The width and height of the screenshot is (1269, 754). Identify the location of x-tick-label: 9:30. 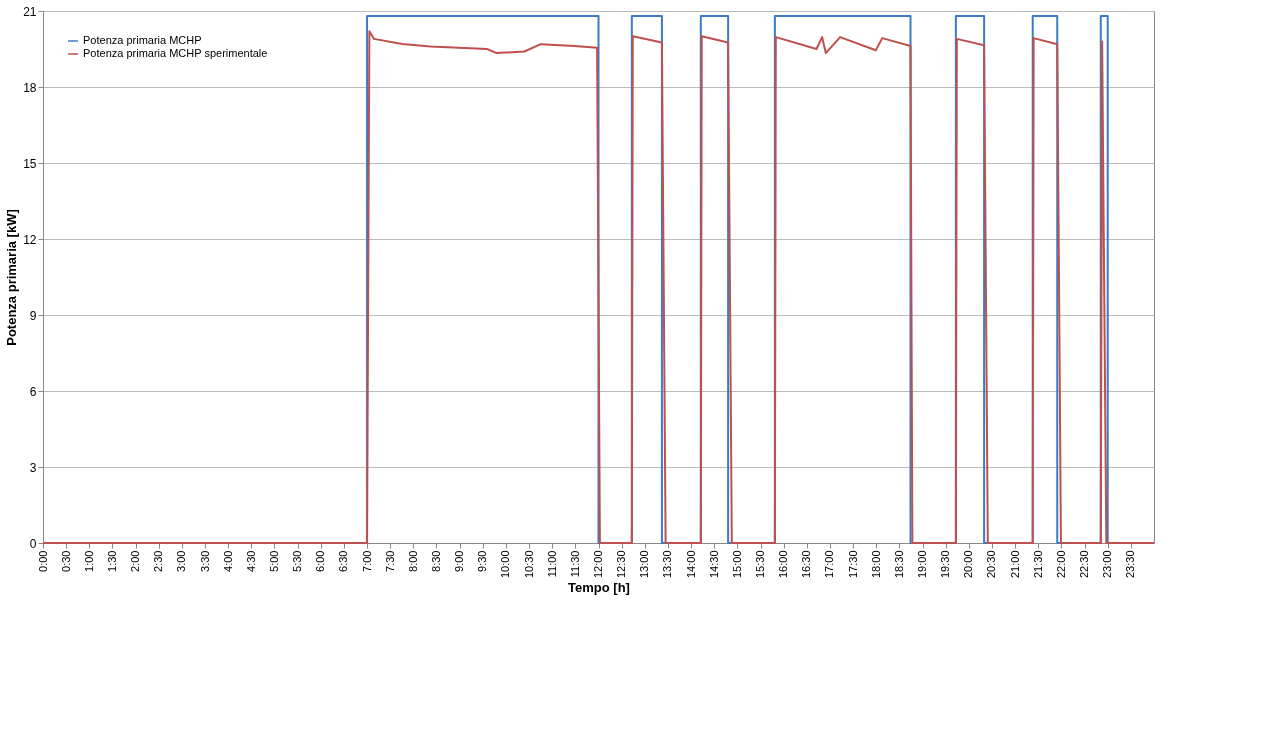
(482, 561).